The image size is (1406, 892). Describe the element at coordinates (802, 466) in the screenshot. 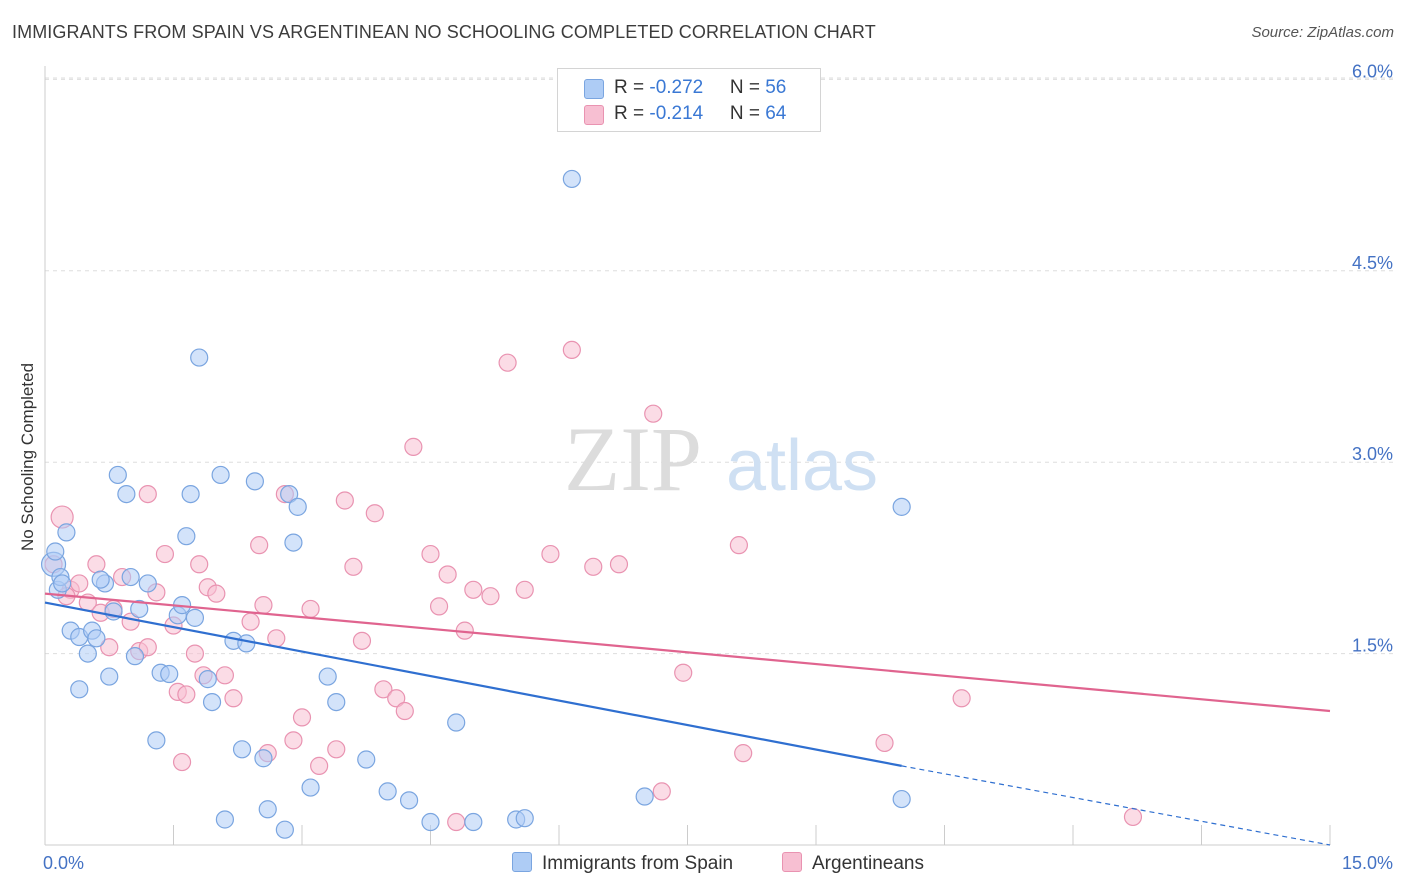

I see `watermark-atlas: atlas` at that location.